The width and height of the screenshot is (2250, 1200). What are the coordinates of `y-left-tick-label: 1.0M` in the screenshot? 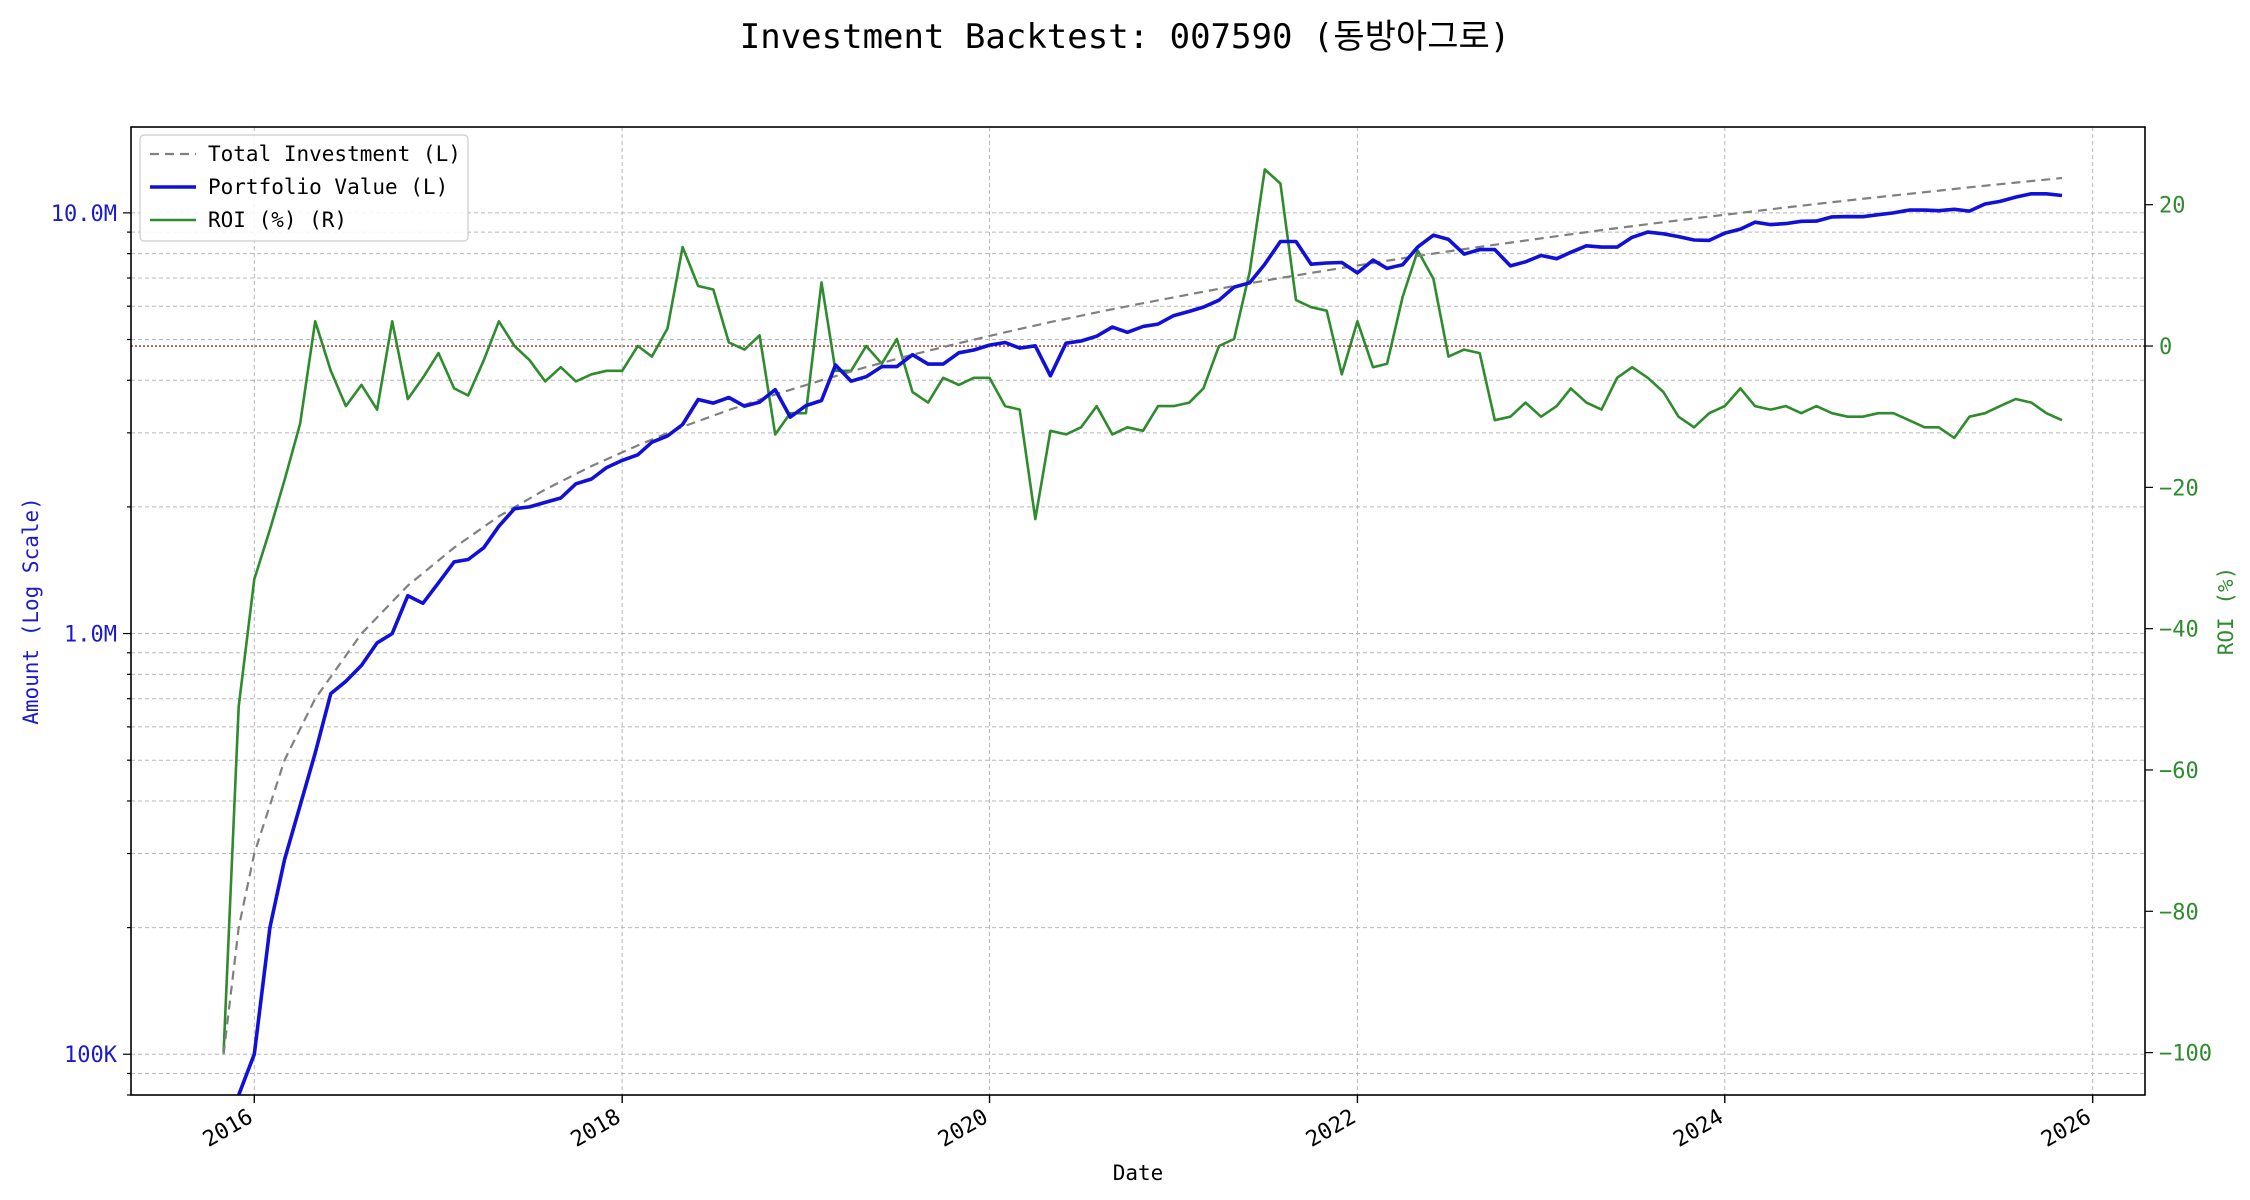 It's located at (90, 635).